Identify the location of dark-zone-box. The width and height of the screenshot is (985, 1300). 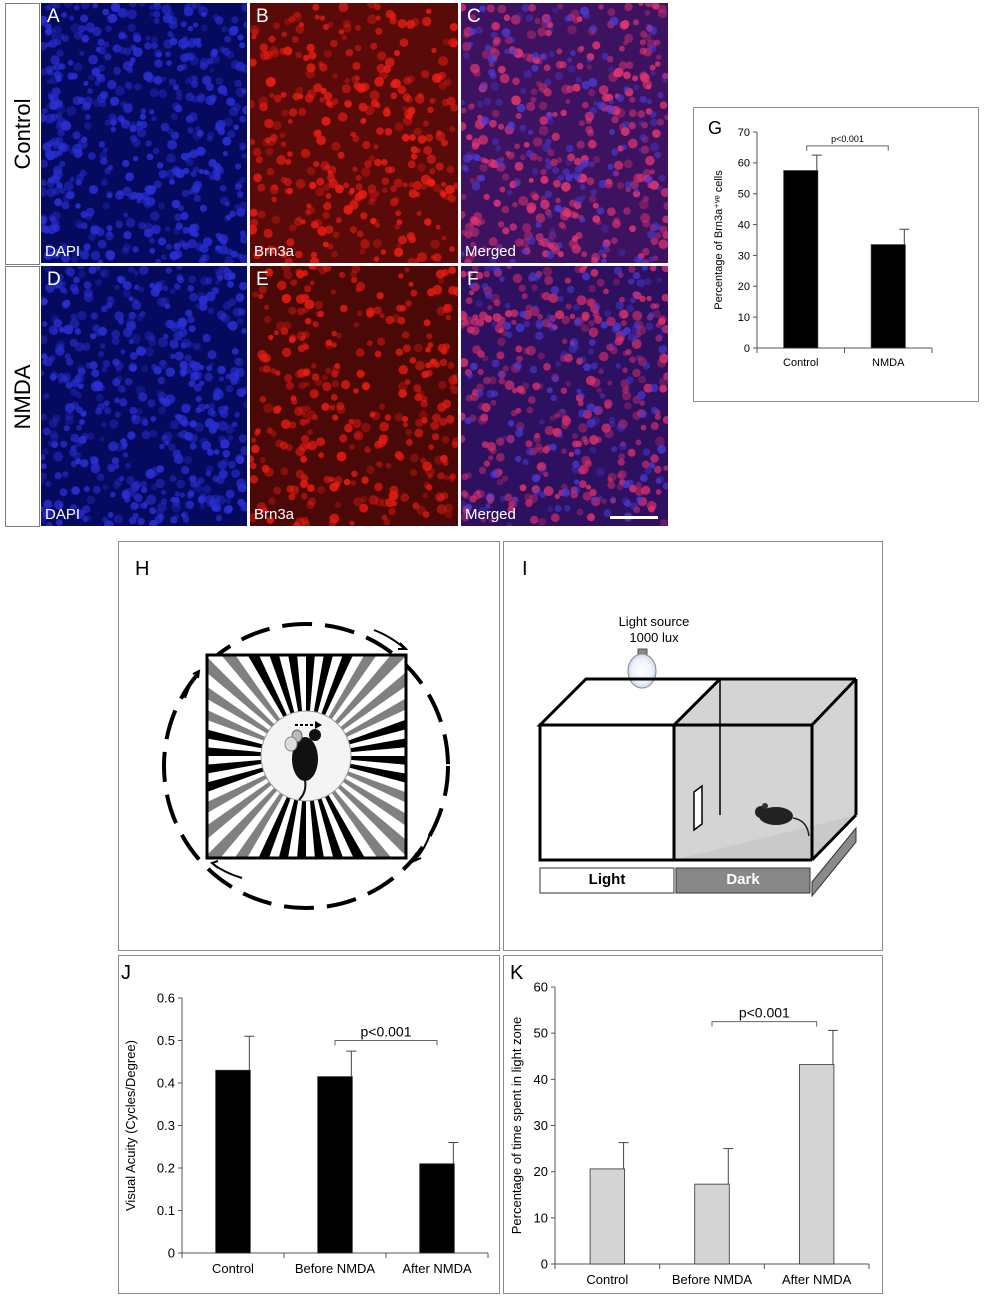
(743, 880).